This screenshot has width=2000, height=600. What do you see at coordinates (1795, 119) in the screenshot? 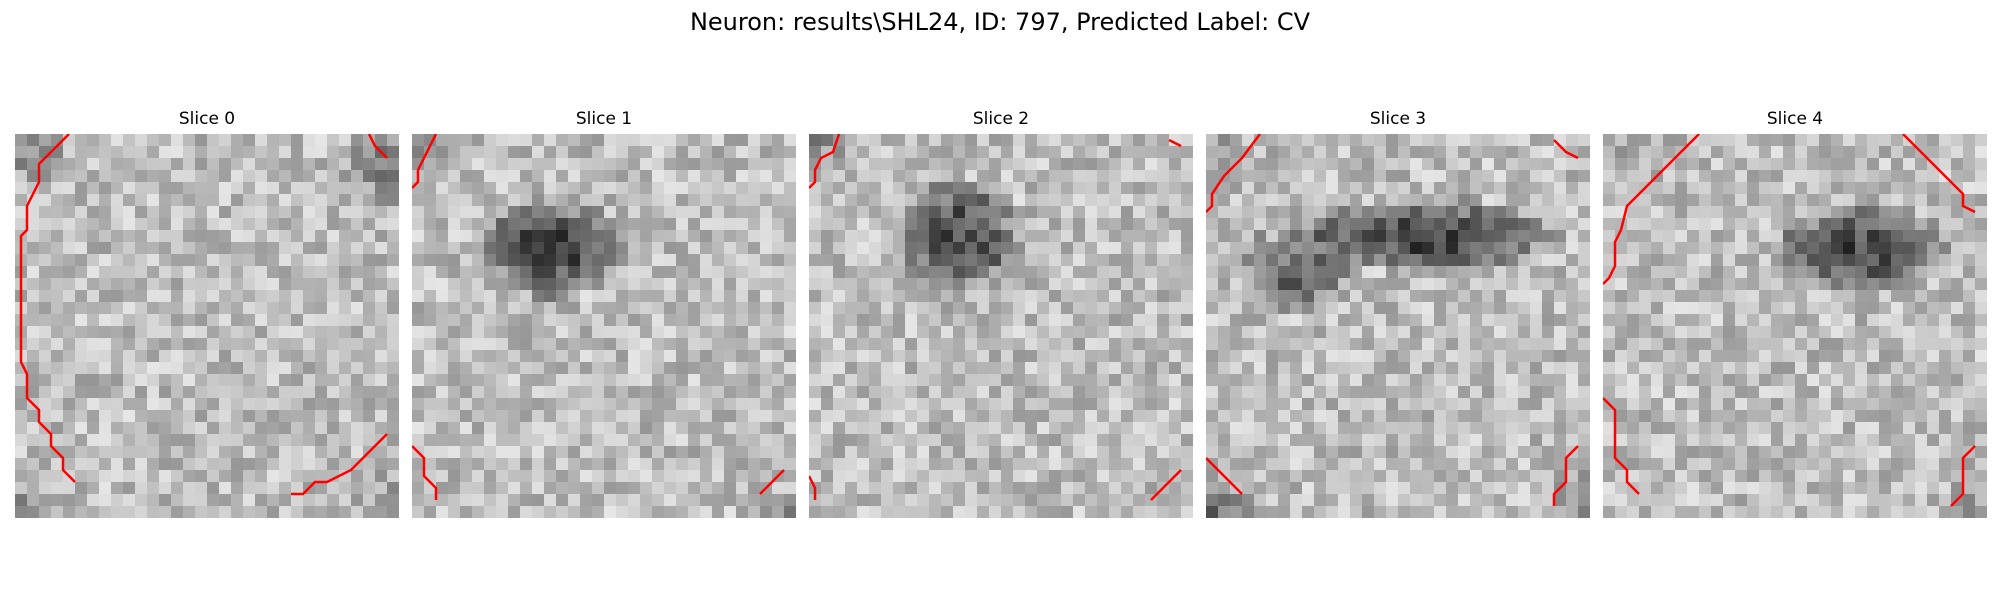
I see `slice-title-4: Slice 4` at bounding box center [1795, 119].